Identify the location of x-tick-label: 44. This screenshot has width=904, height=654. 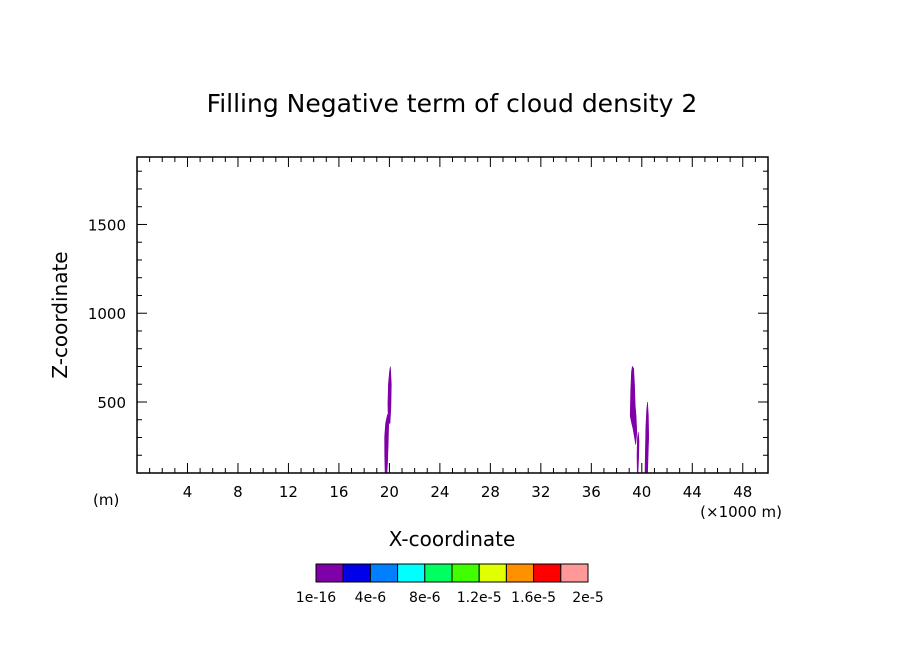
(692, 492).